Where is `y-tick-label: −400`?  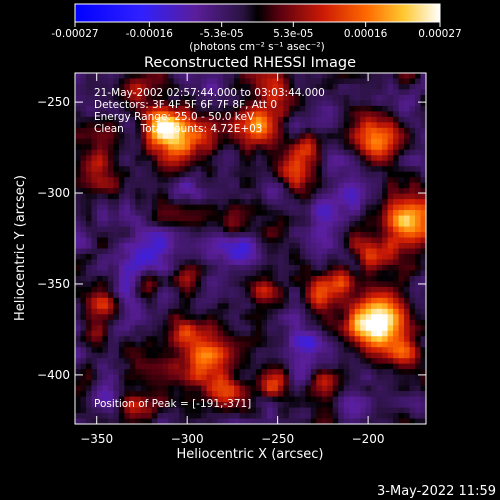 y-tick-label: −400 is located at coordinates (53, 375).